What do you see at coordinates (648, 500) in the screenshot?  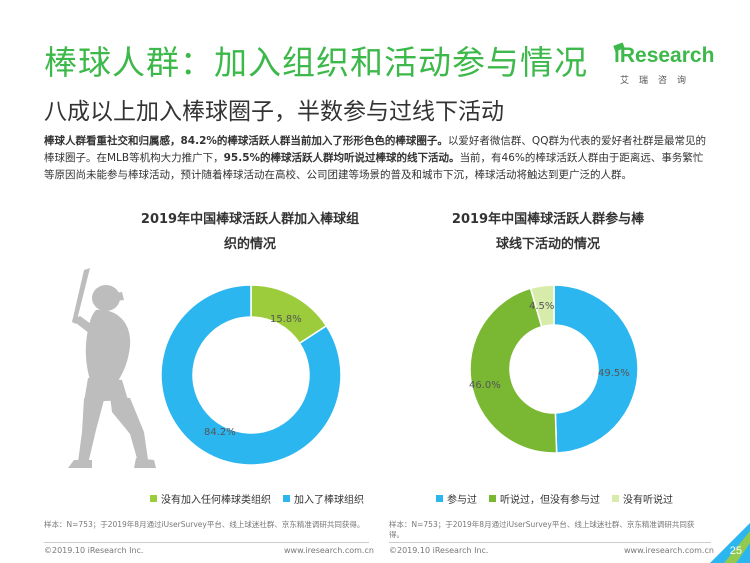 I see `chart2-legend-label-not-heard: 没有听说过` at bounding box center [648, 500].